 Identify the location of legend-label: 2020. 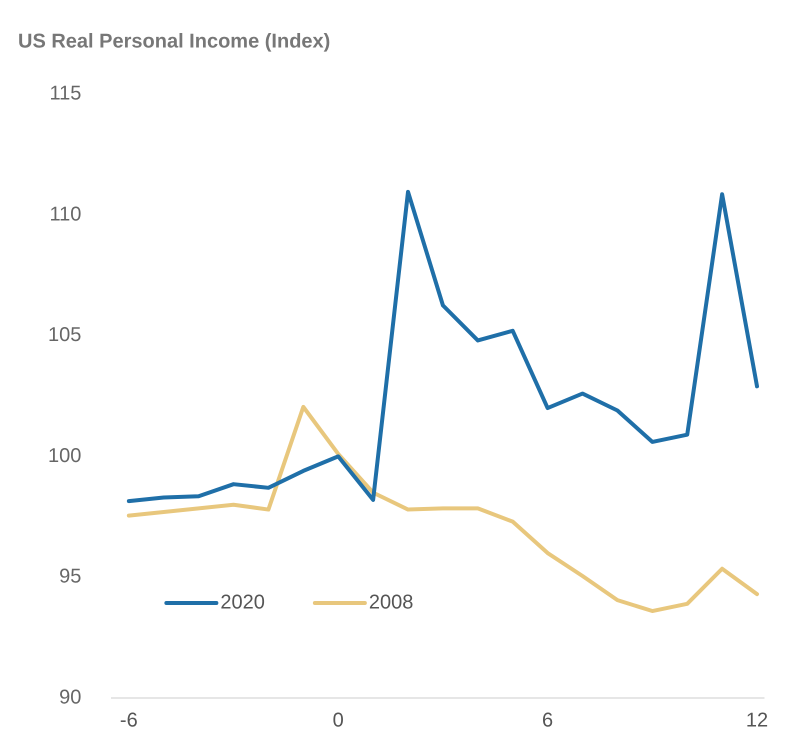
(242, 603).